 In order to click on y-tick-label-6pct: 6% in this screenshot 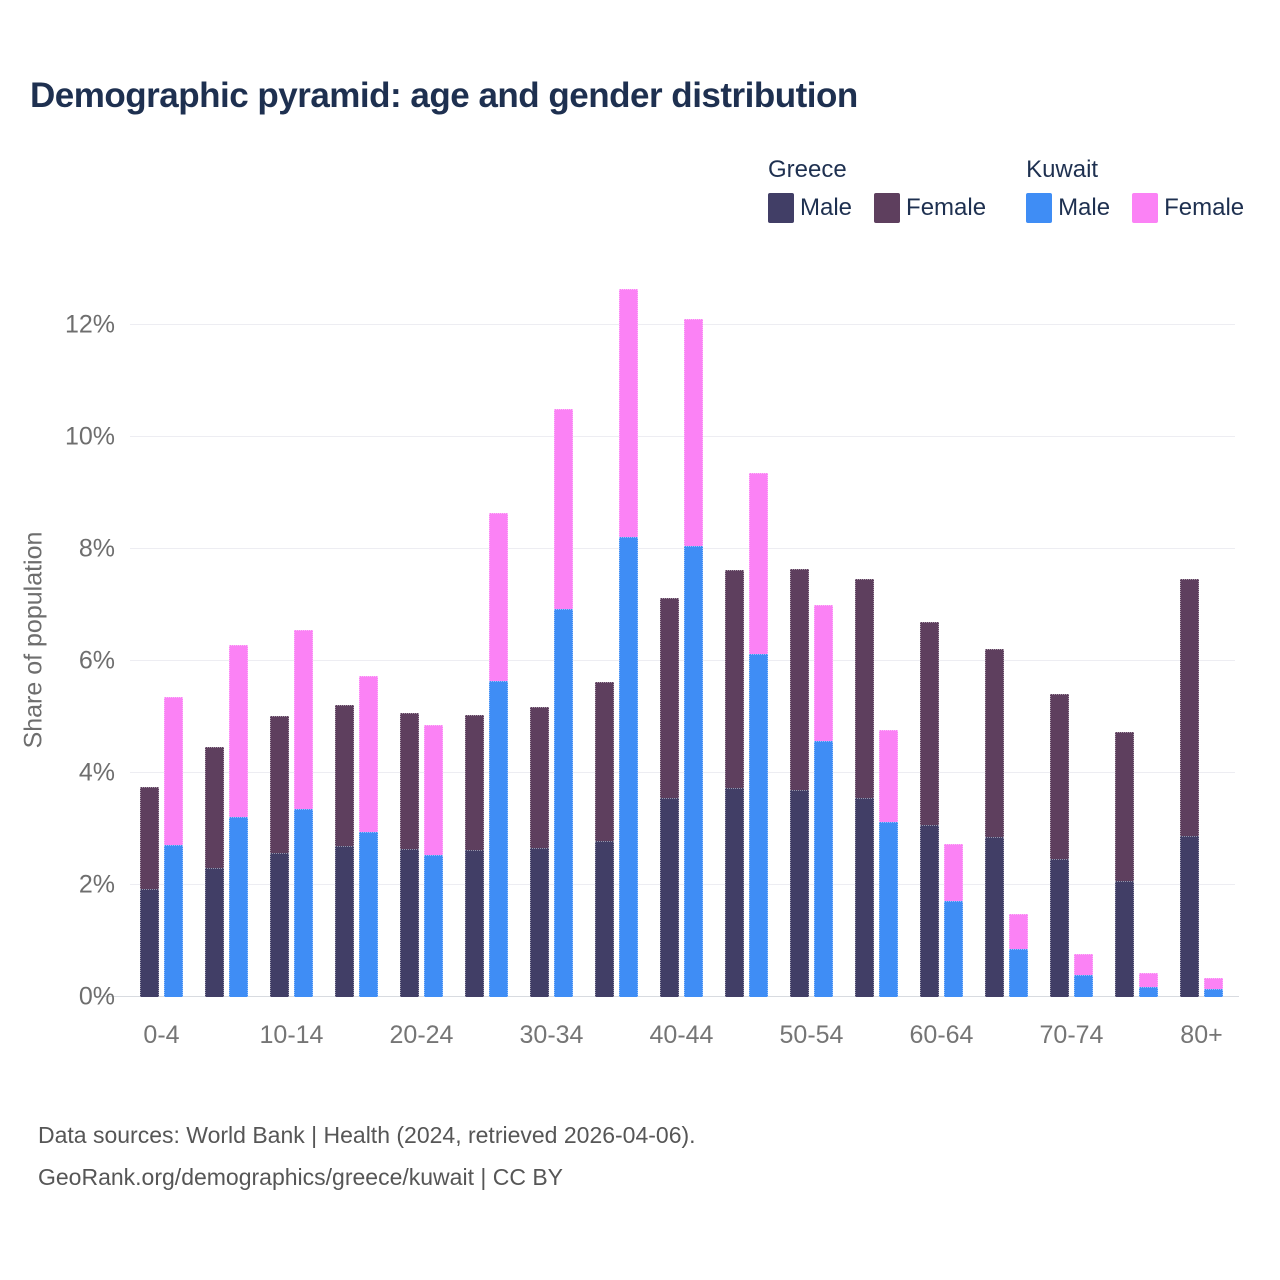, I will do `click(96, 660)`.